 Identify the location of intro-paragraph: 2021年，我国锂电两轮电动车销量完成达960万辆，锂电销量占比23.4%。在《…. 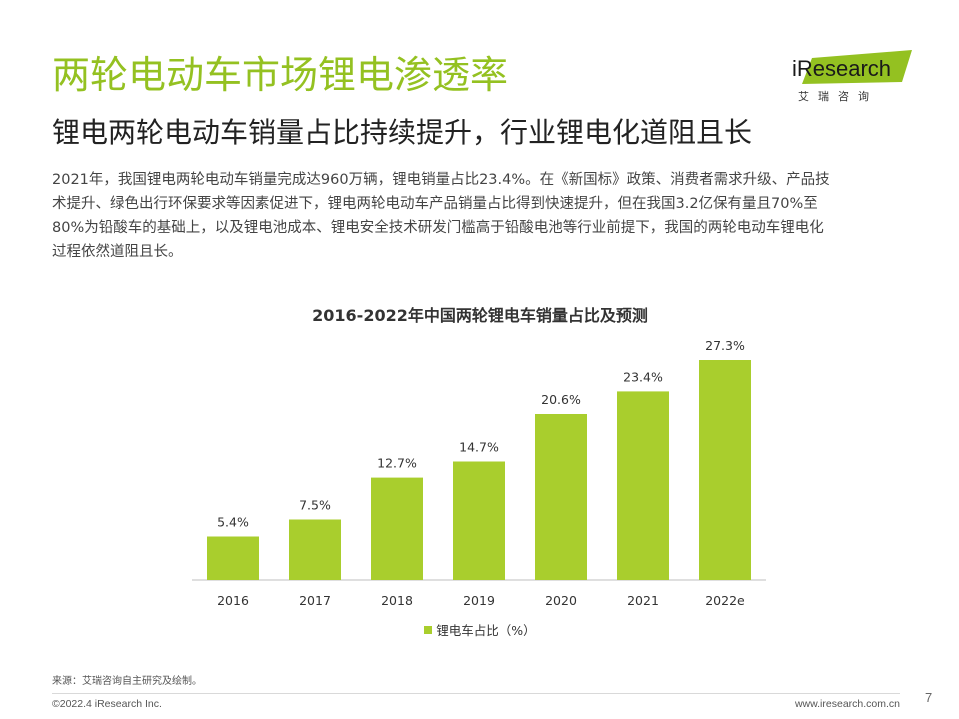
(482, 216).